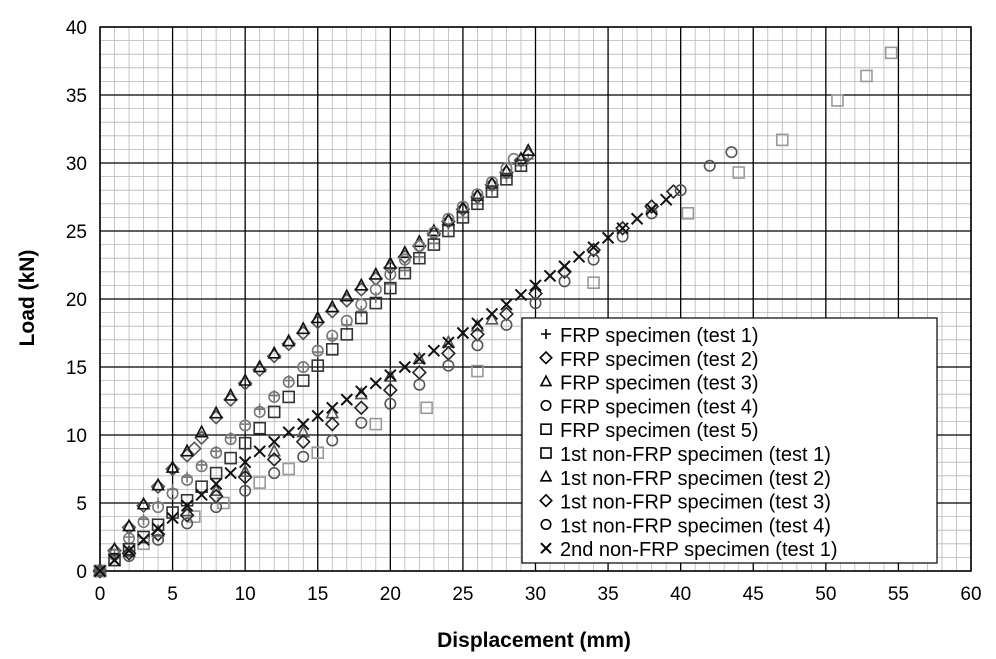 This screenshot has height=659, width=996. I want to click on y-tick-labels: 0 5 10 15 20 25 30 35 40, so click(76, 300).